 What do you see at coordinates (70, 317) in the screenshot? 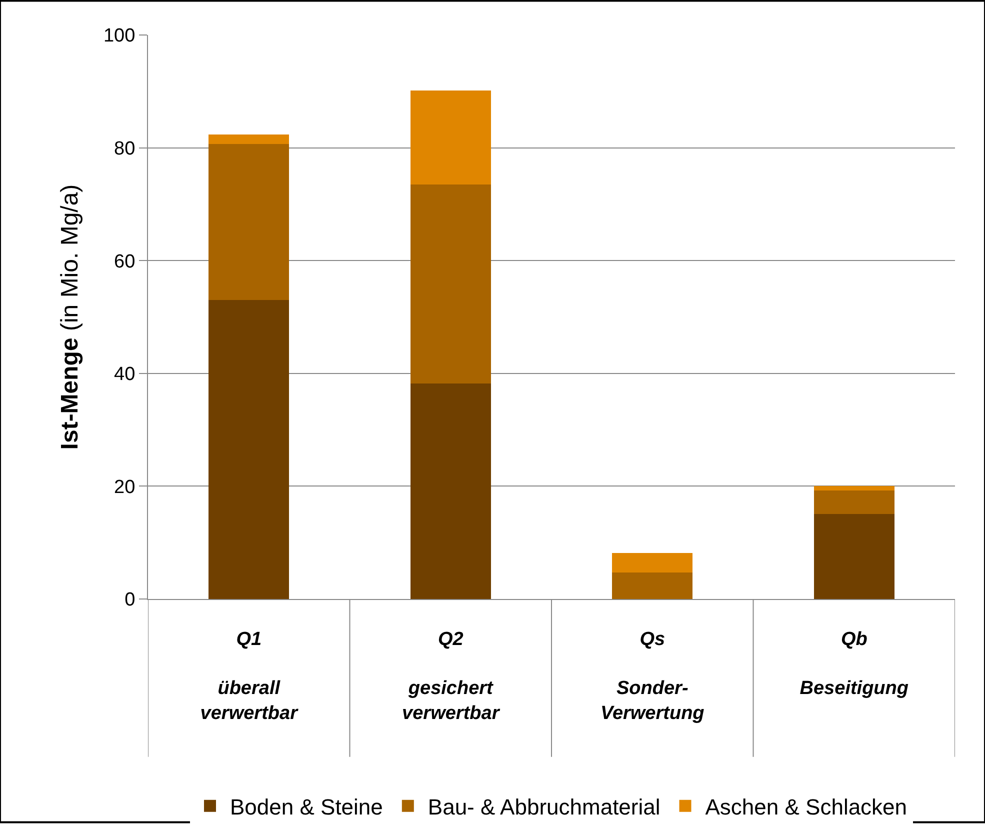
I see `y-axis-title: Ist-Menge (in Mio. Mg/a)` at bounding box center [70, 317].